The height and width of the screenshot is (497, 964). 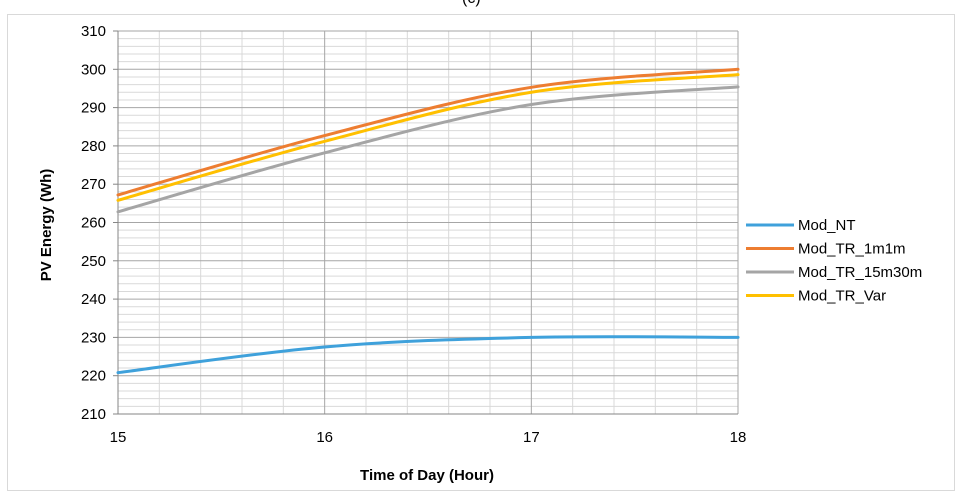 I want to click on y-tick-label: 280, so click(x=93, y=146).